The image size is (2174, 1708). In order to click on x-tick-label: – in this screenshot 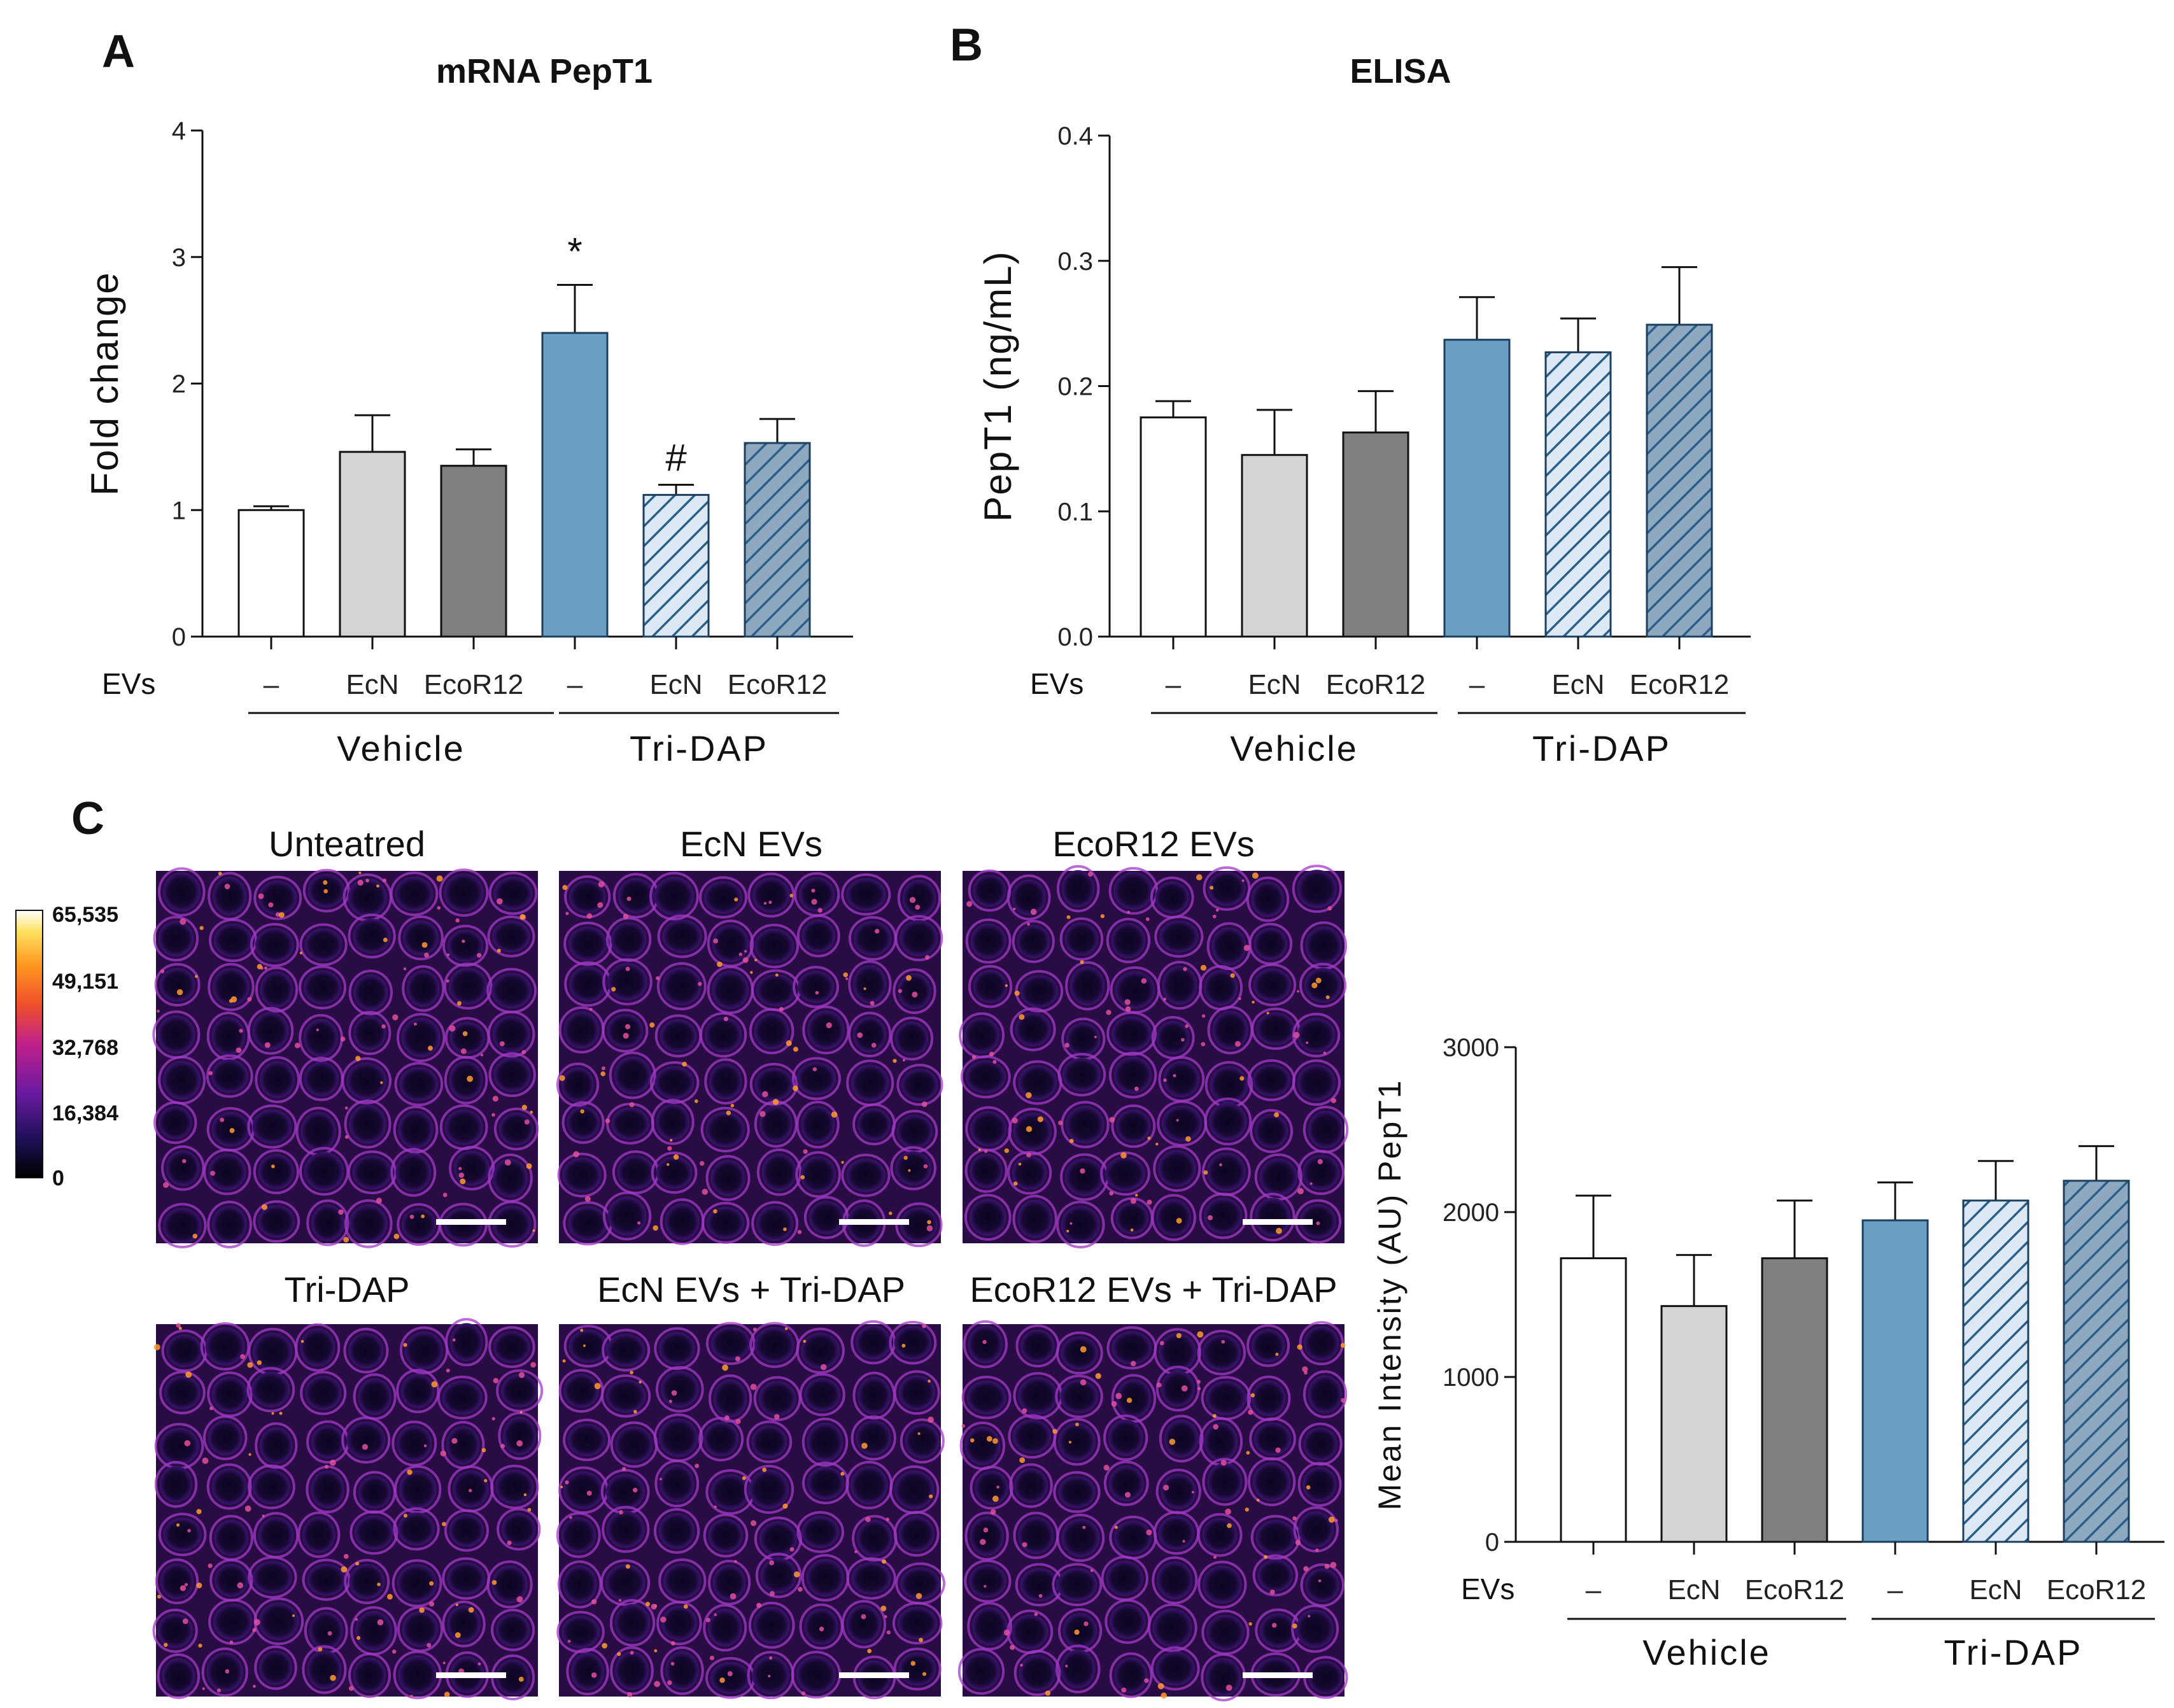, I will do `click(271, 684)`.